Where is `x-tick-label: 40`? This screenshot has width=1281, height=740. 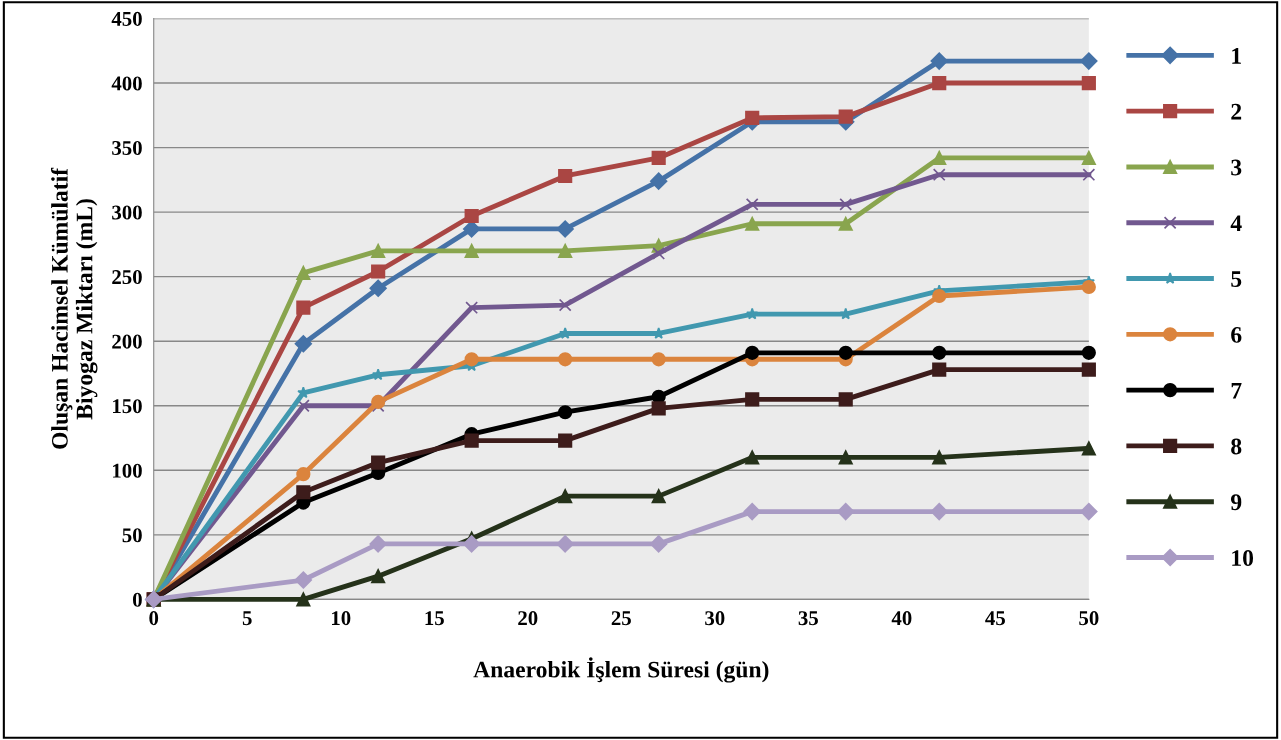 x-tick-label: 40 is located at coordinates (901, 618).